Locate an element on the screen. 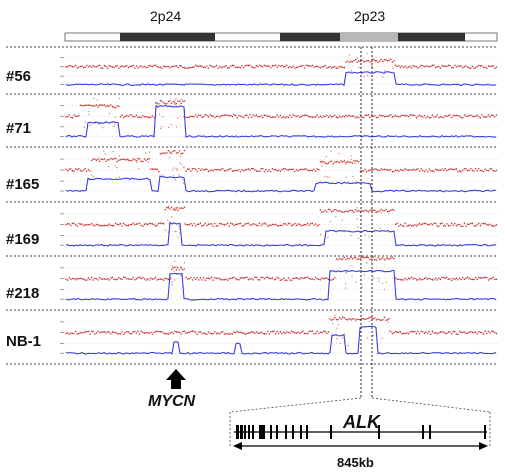 Image resolution: width=505 pixels, height=475 pixels. mycn-gene-label: MYCN is located at coordinates (172, 401).